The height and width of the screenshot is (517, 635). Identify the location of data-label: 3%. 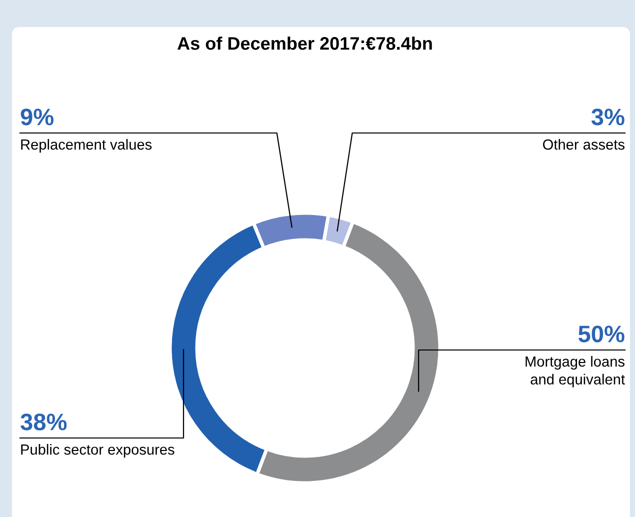
(607, 117).